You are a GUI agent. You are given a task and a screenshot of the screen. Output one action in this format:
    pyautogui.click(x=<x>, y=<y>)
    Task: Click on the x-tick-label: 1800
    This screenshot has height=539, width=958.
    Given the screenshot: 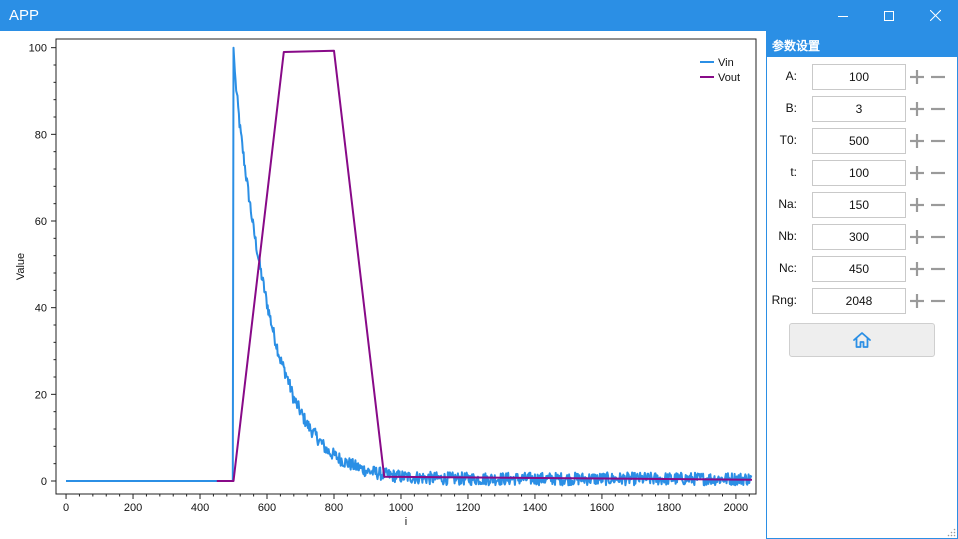 What is the action you would take?
    pyautogui.click(x=669, y=508)
    